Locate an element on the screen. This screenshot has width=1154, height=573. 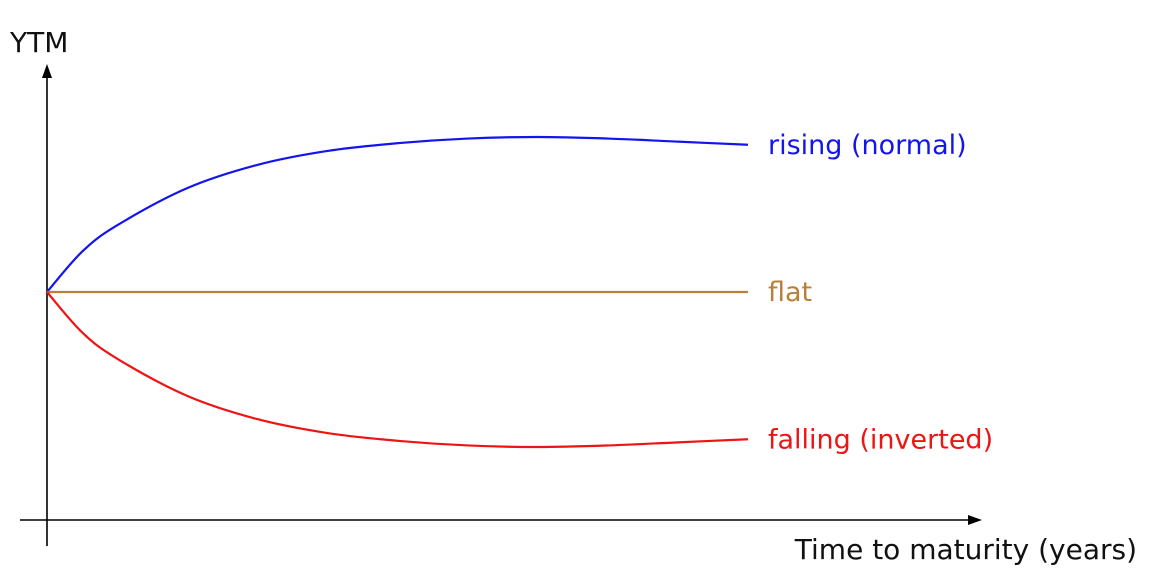
series-label-2: falling (inverted) is located at coordinates (880, 439).